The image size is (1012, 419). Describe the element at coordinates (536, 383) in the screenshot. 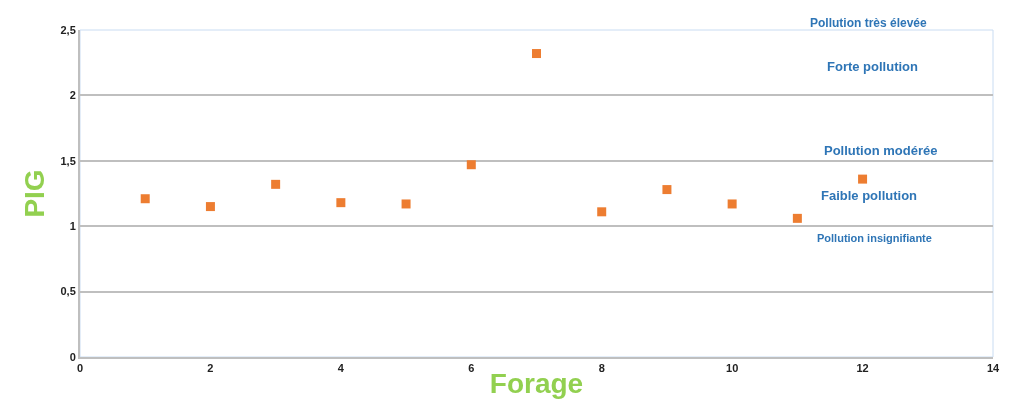

I see `x-axis-title: Forage` at that location.